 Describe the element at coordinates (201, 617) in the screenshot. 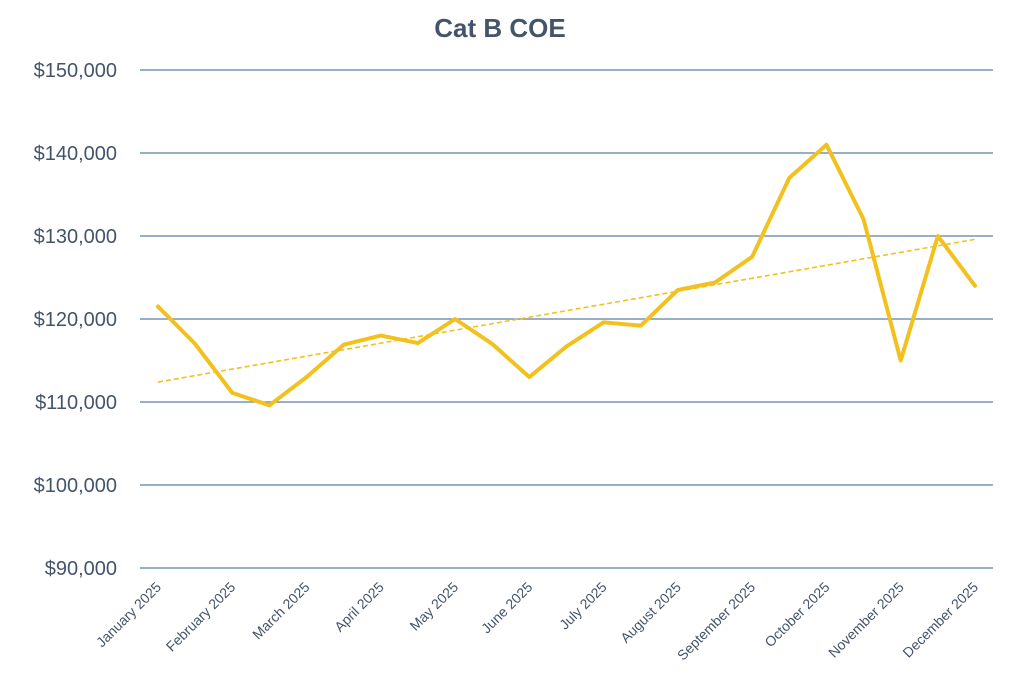

I see `x-tick-label-1: February 2025` at that location.